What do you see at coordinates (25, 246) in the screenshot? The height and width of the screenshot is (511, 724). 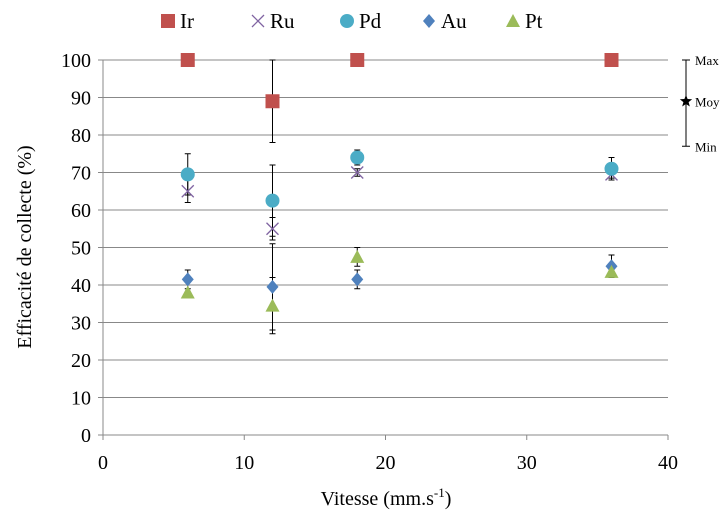 I see `y-axis-label: Efficacité de collecte (%)` at bounding box center [25, 246].